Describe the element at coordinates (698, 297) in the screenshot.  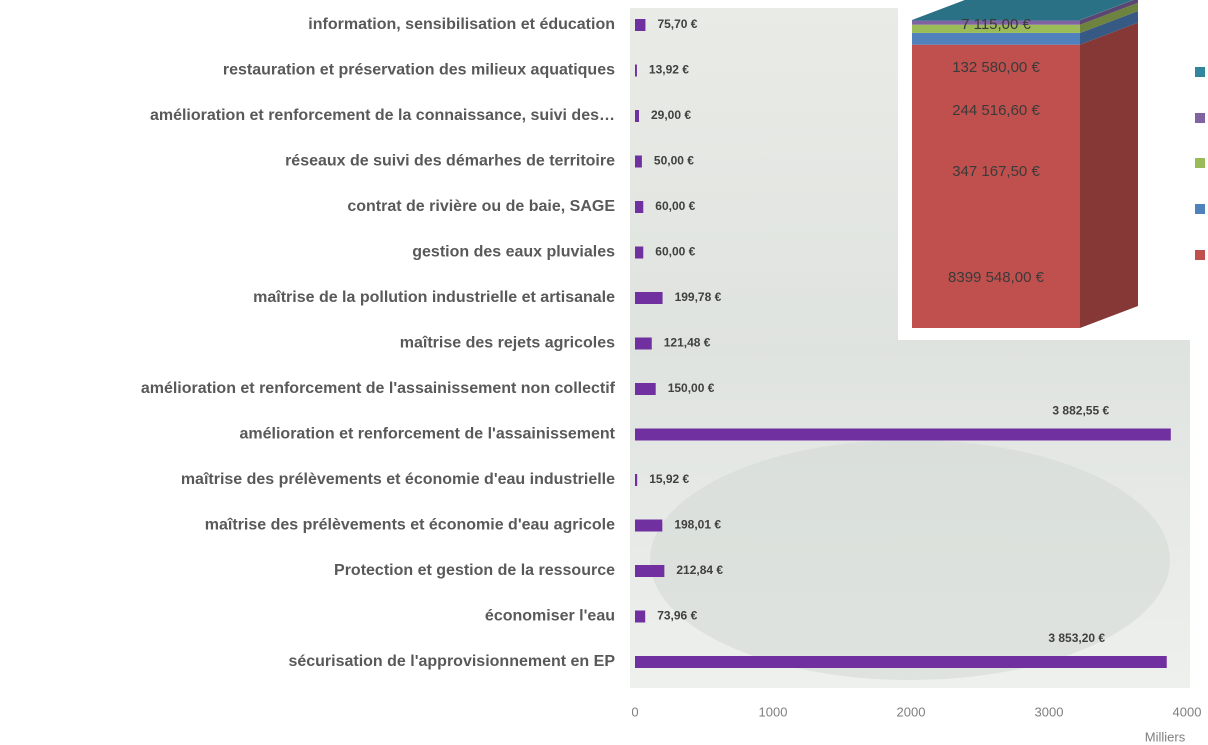
I see `value-label: 199,78 €` at that location.